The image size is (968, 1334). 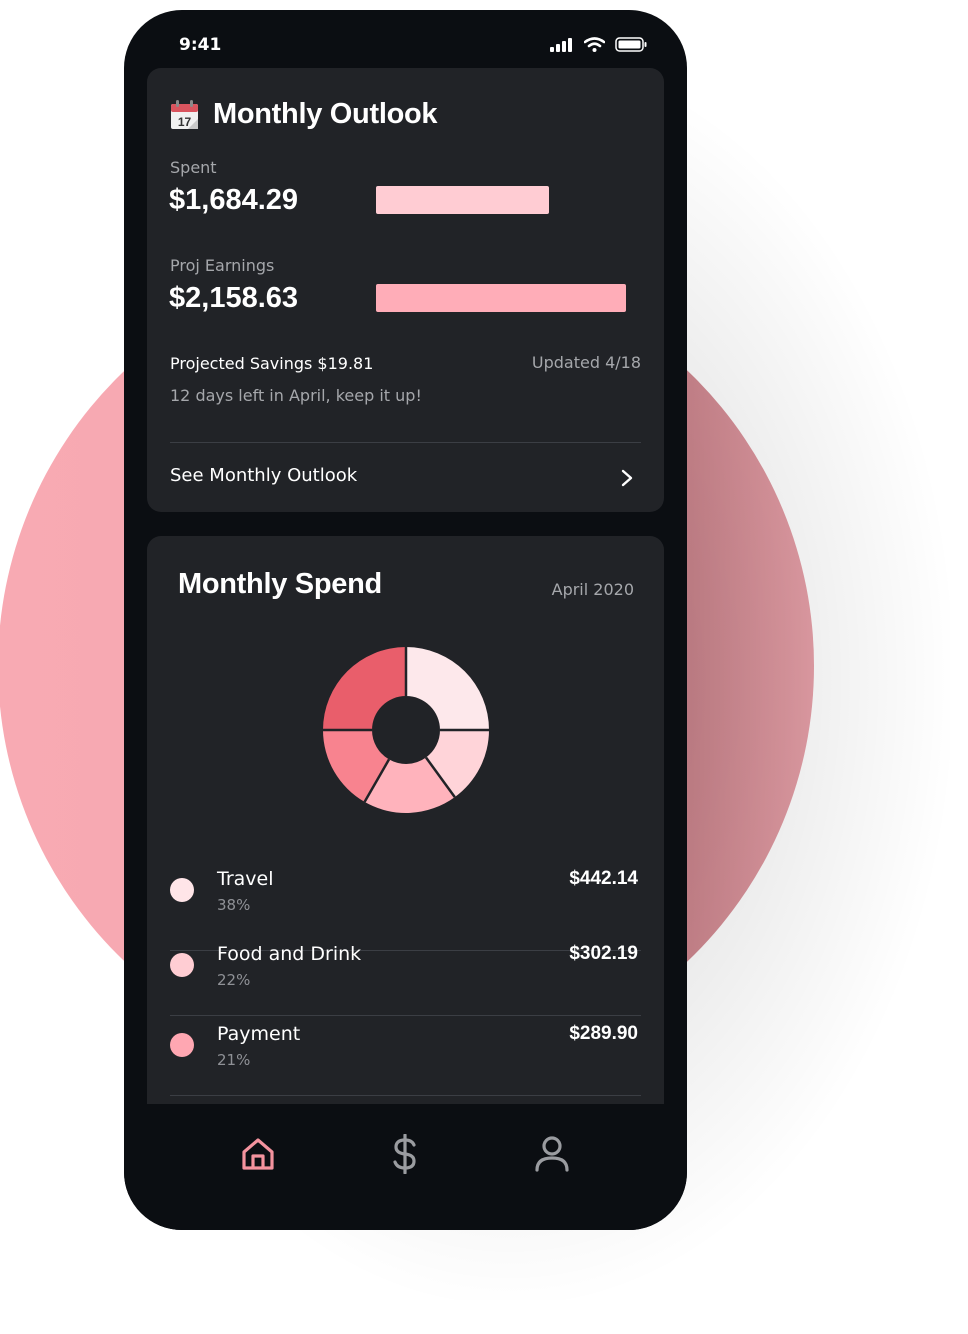 What do you see at coordinates (462, 200) in the screenshot?
I see `spent-bar` at bounding box center [462, 200].